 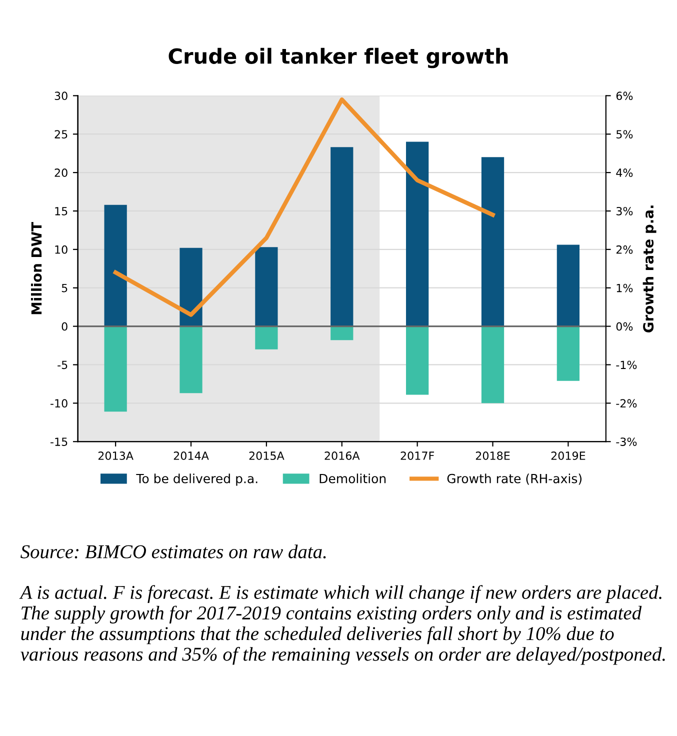 I want to click on x-tick-label: 2016A, so click(x=342, y=456).